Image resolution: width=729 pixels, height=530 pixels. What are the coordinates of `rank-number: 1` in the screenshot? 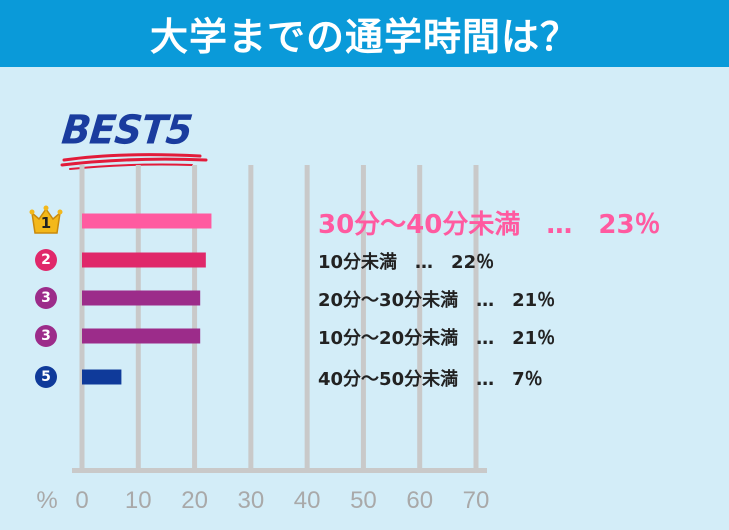 It's located at (46, 223).